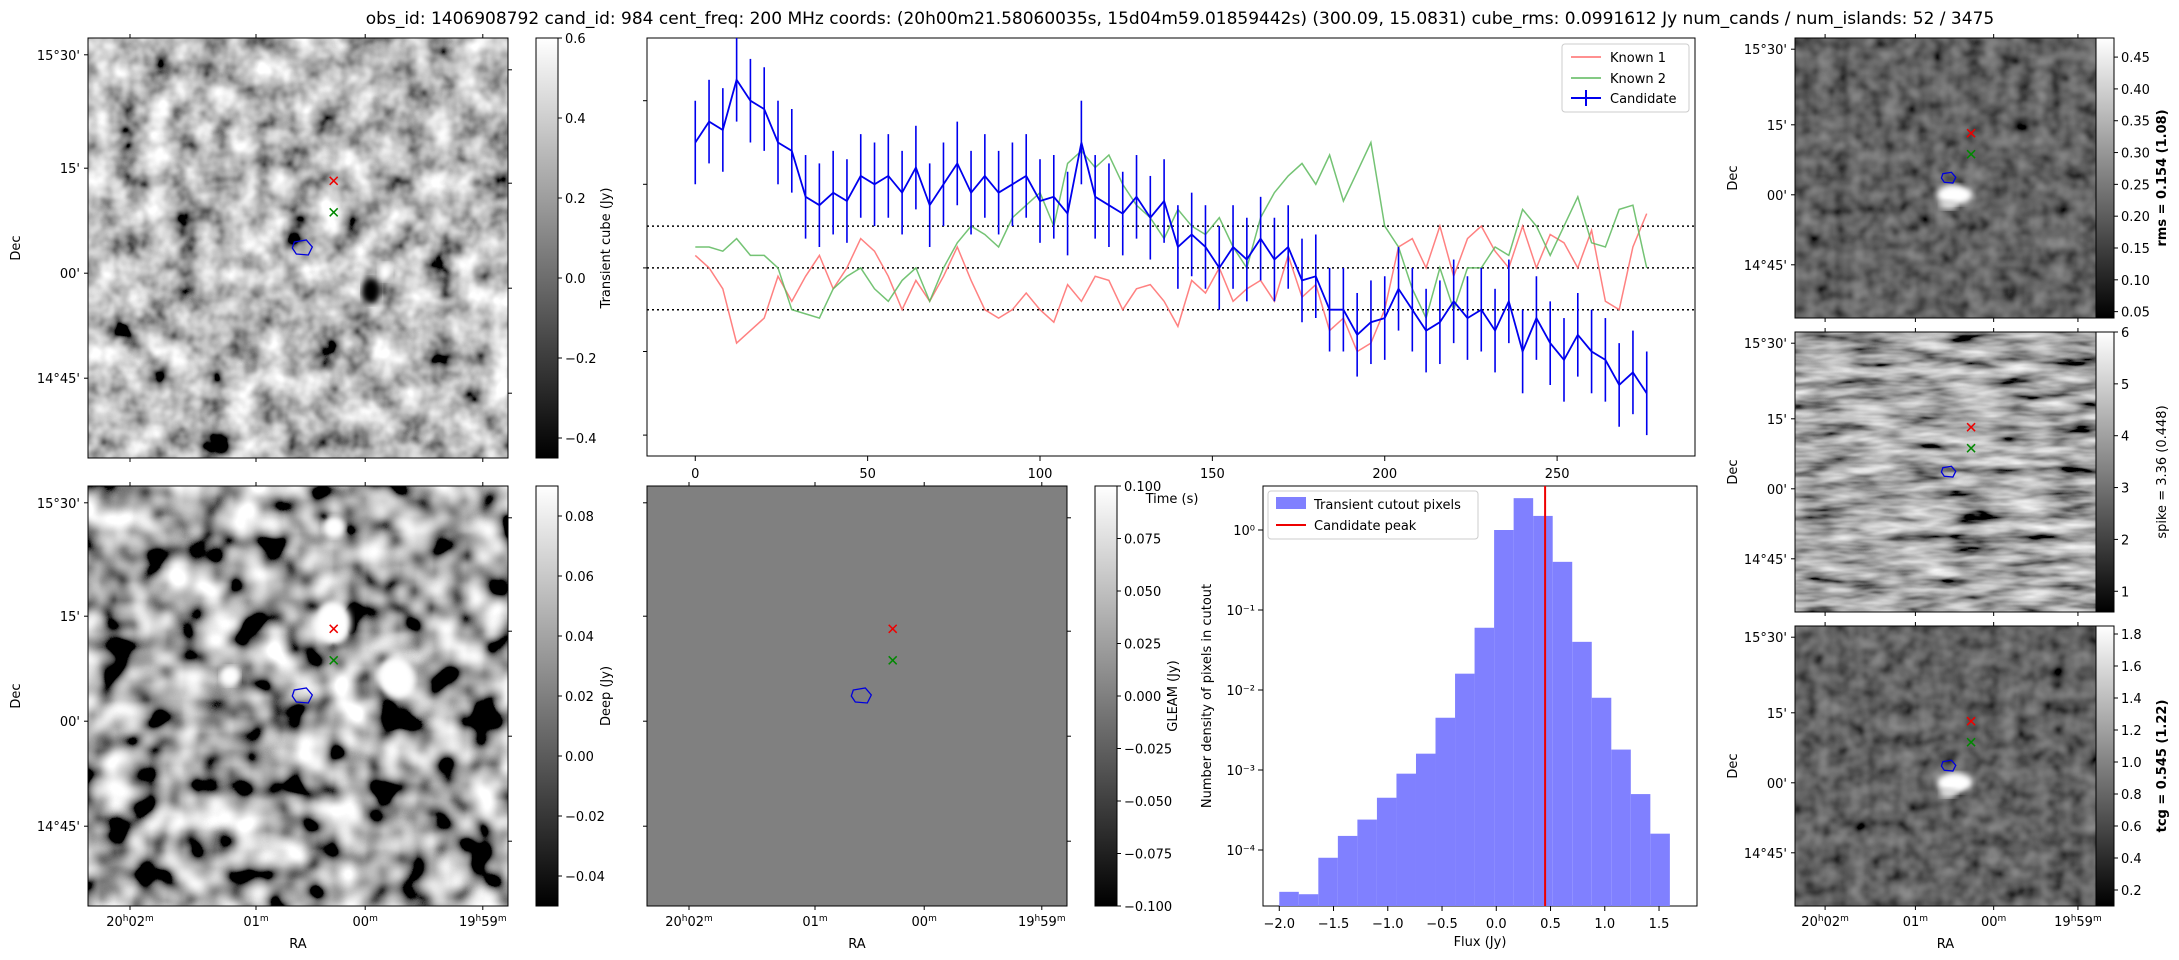 This screenshot has width=2179, height=960. What do you see at coordinates (581, 359) in the screenshot?
I see `colorbar-tick-label: −0.2` at bounding box center [581, 359].